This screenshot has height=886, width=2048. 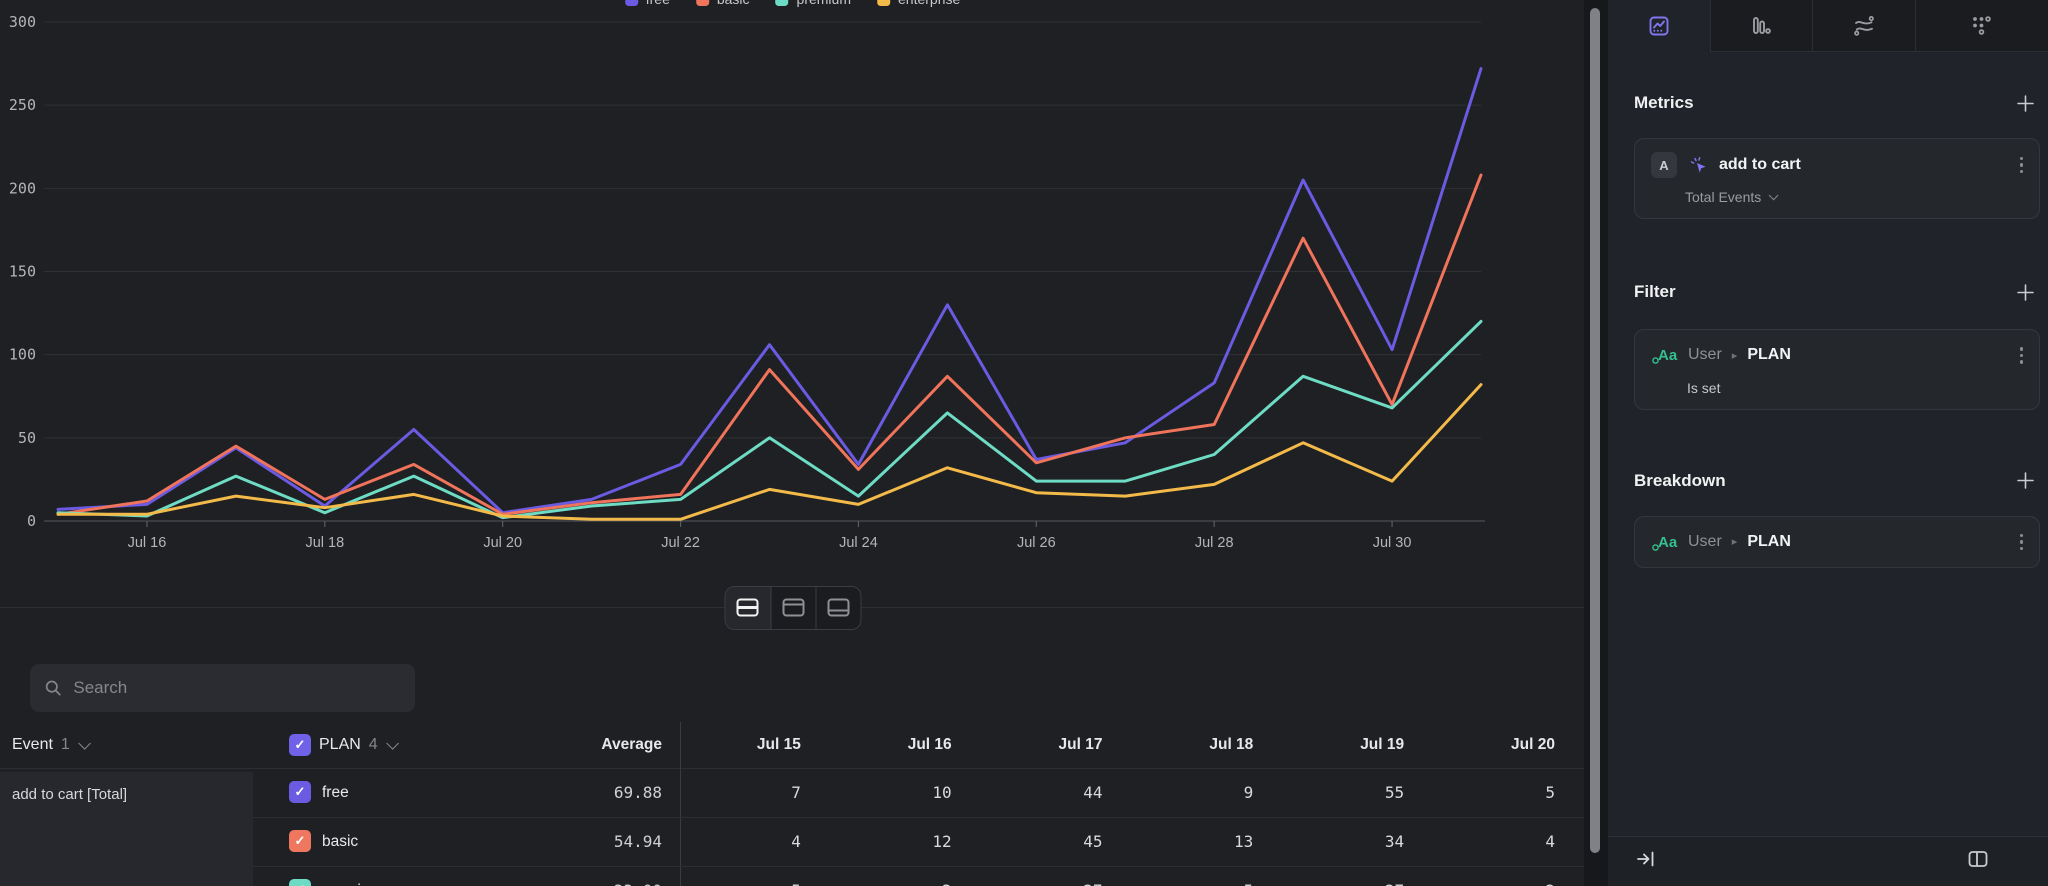 What do you see at coordinates (1392, 543) in the screenshot?
I see `x-axis-label: Jul 30` at bounding box center [1392, 543].